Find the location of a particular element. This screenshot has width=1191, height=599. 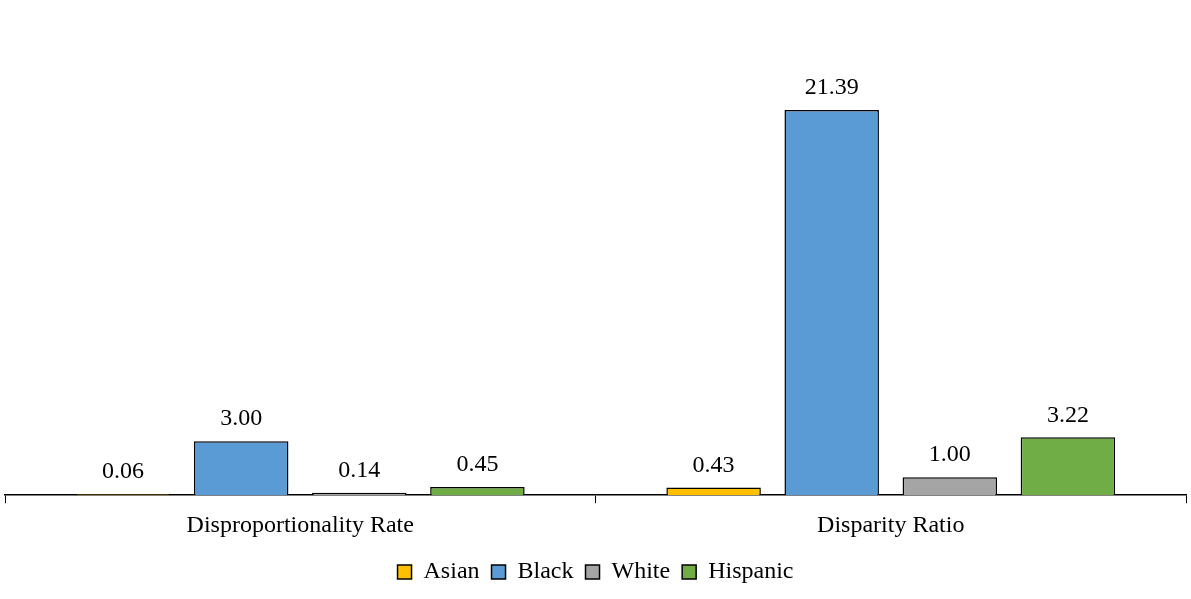

data-label: 0.43 is located at coordinates (713, 463).